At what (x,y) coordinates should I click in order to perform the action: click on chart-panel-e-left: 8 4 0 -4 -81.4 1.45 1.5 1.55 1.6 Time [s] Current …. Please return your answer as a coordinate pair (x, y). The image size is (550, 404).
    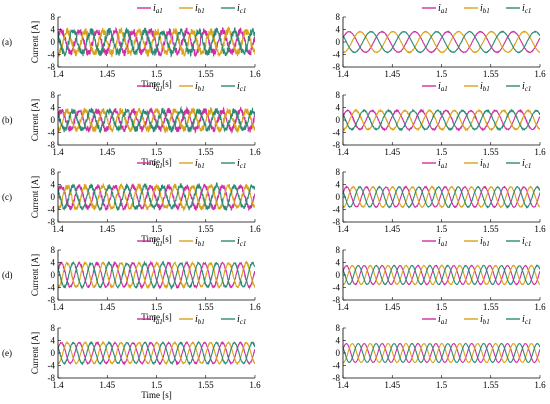
    Looking at the image, I should click on (145, 357).